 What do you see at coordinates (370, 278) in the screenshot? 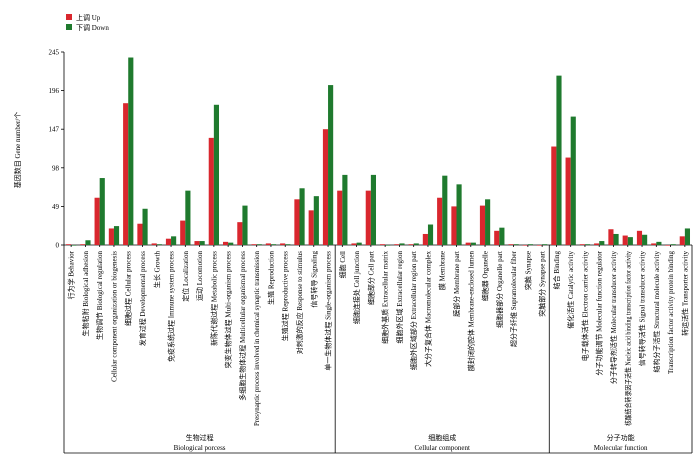
I see `x-tick-label: 细胞部分 Cell part` at bounding box center [370, 278].